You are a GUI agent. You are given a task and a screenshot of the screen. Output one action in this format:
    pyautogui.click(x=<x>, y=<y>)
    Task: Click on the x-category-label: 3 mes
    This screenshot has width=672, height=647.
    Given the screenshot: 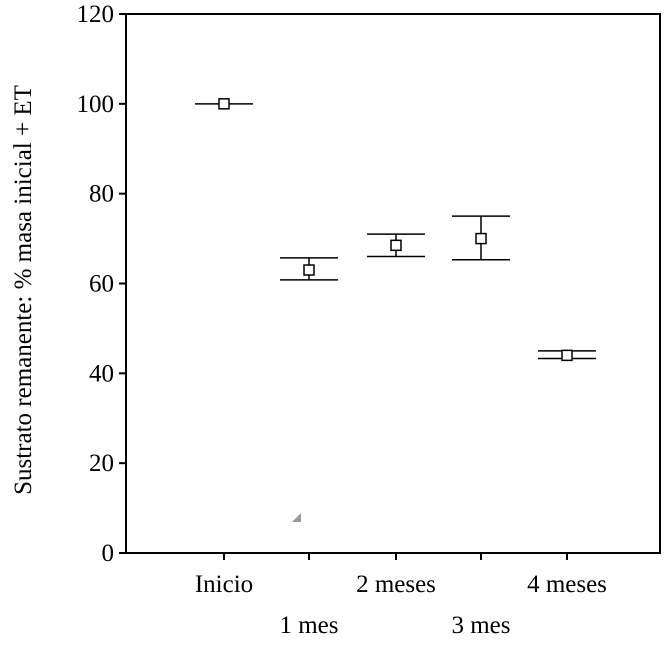 What is the action you would take?
    pyautogui.click(x=480, y=625)
    